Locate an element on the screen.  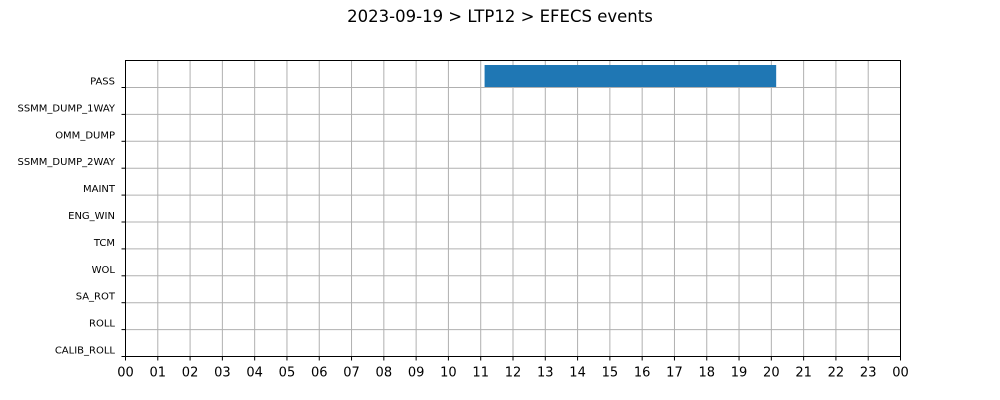
x-tick-label: 10 is located at coordinates (448, 373).